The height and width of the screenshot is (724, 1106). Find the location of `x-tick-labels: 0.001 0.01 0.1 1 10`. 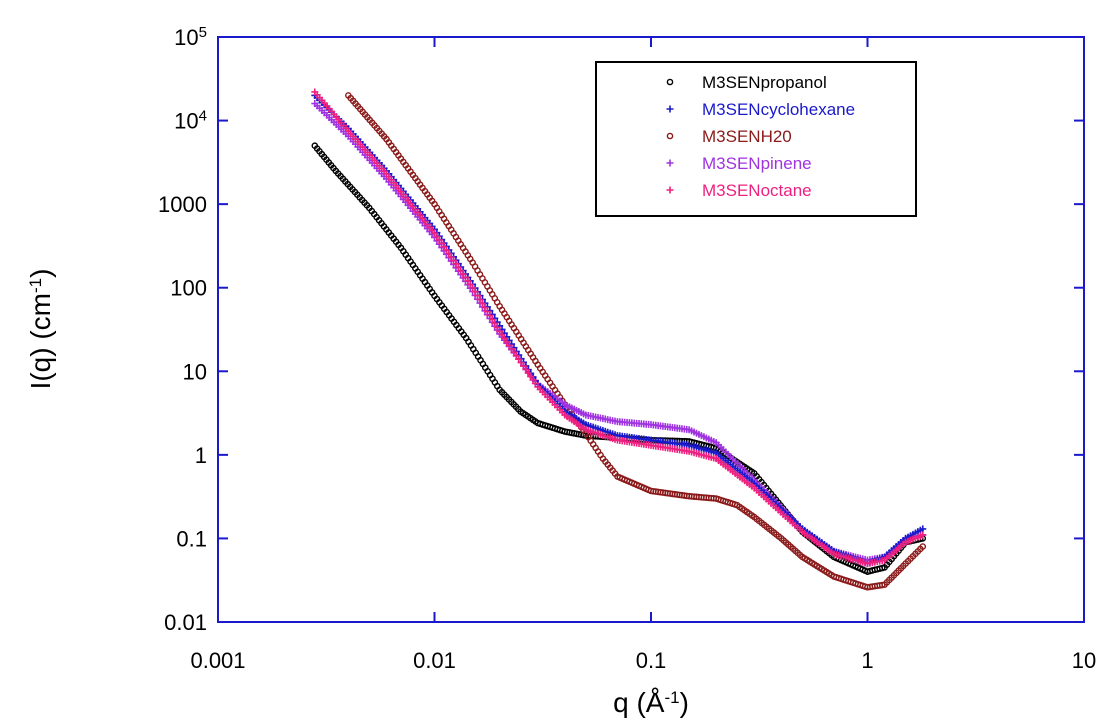

x-tick-labels: 0.001 0.01 0.1 1 10 is located at coordinates (643, 660).